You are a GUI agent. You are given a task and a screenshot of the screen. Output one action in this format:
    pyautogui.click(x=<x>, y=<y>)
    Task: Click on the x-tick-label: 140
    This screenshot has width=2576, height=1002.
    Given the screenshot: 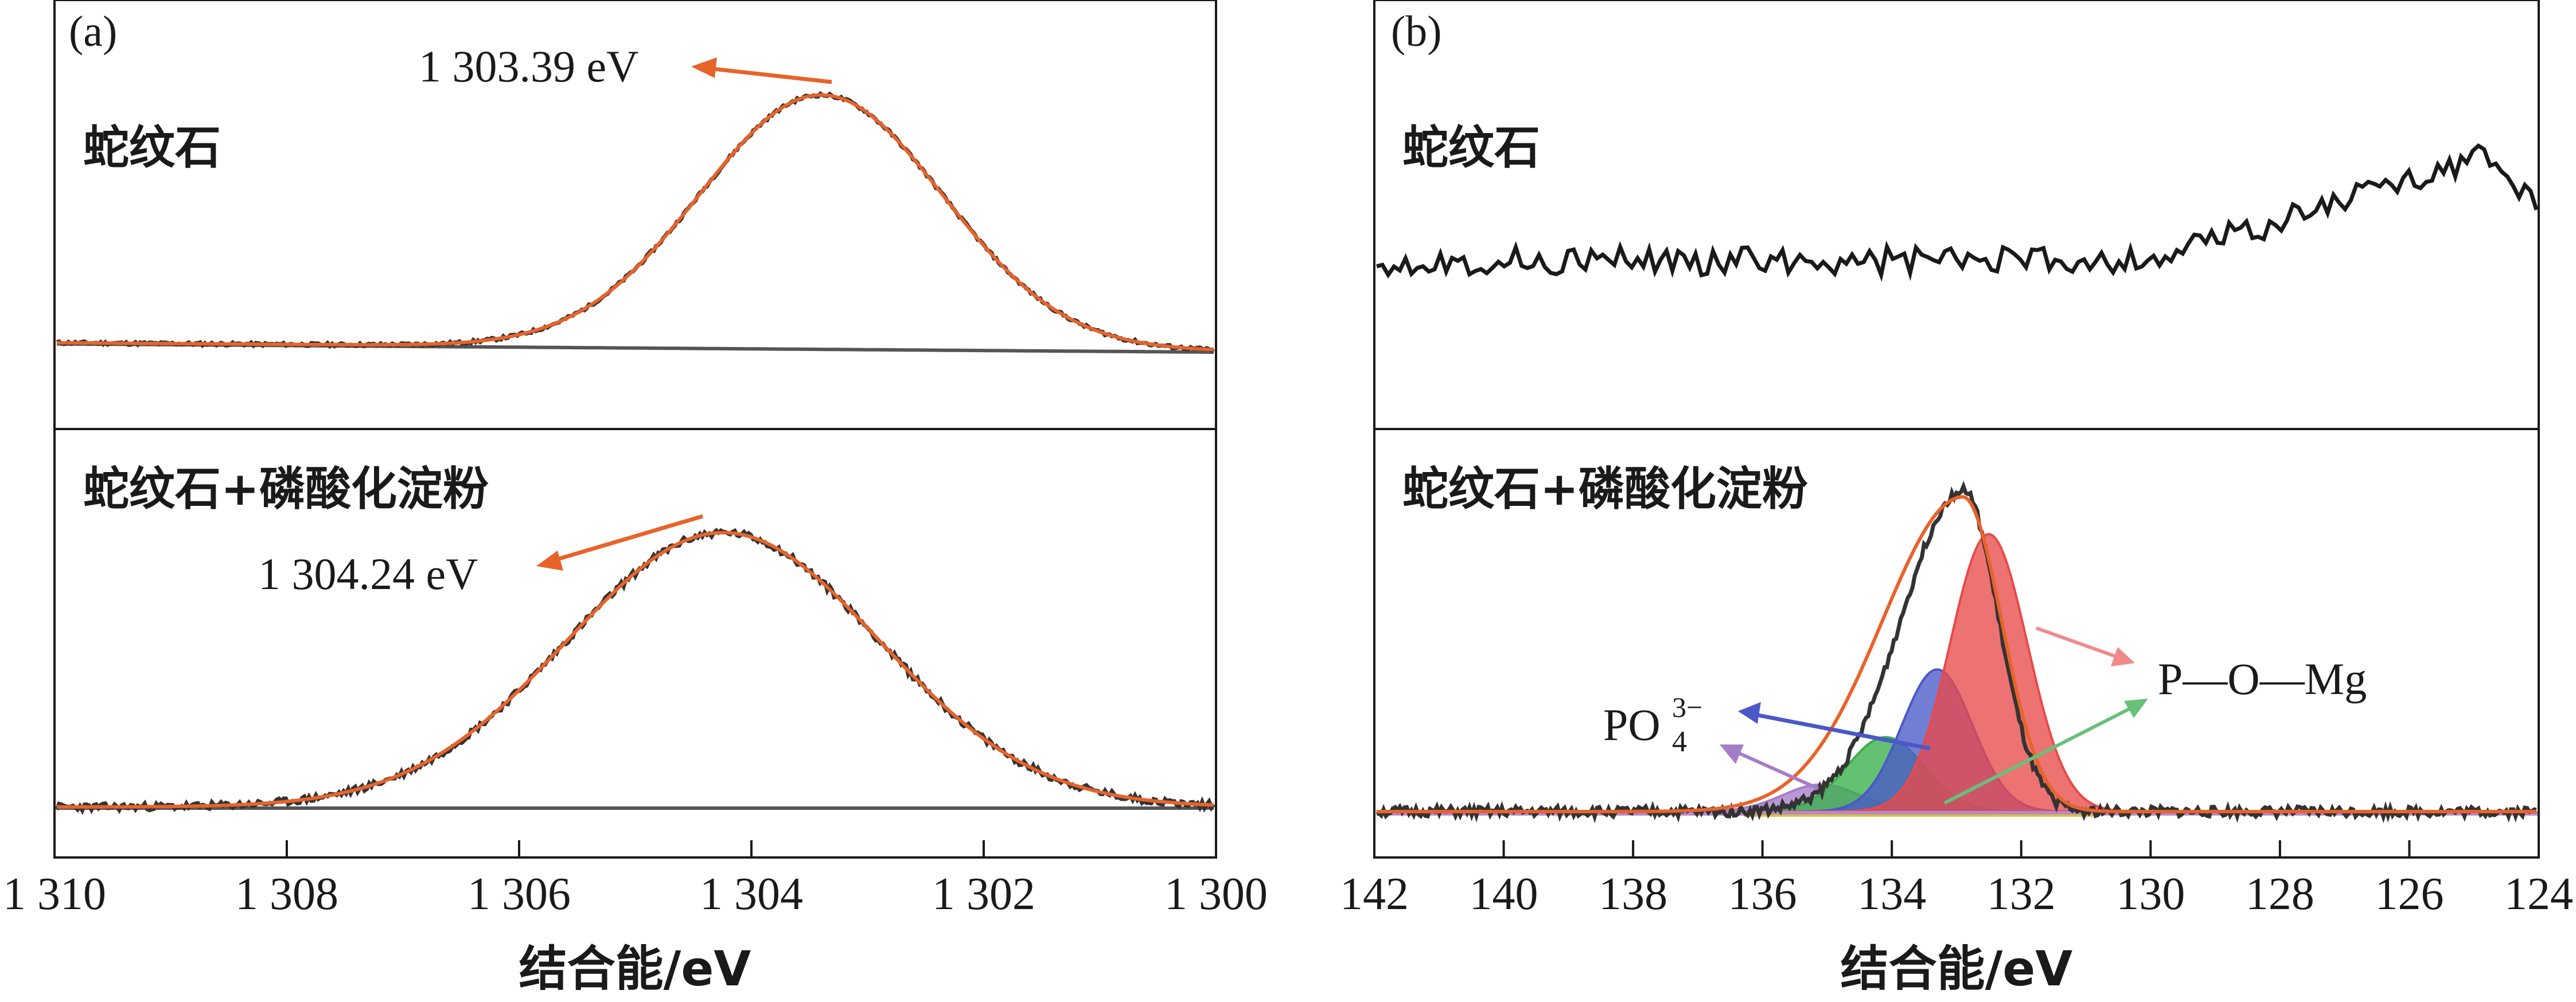 What is the action you would take?
    pyautogui.click(x=1504, y=894)
    